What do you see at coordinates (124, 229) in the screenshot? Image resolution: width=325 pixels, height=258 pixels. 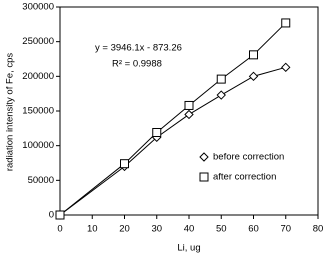 I see `x-tick-label: 20` at bounding box center [124, 229].